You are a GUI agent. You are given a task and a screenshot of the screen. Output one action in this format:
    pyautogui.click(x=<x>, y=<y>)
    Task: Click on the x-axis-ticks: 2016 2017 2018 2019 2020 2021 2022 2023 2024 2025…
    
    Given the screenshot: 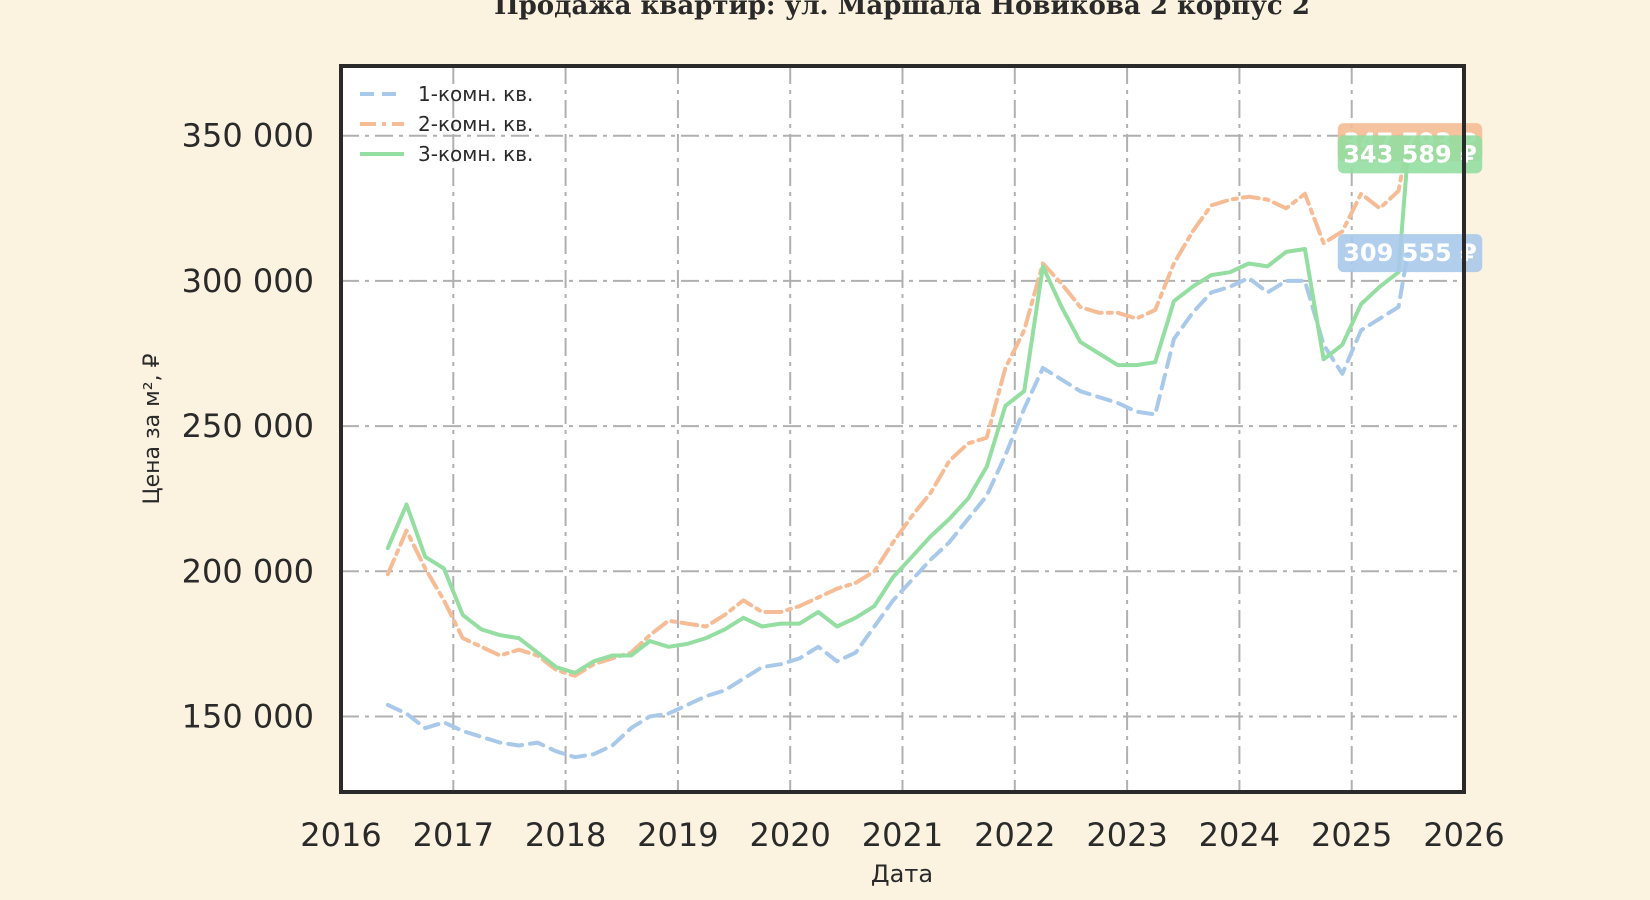 What is the action you would take?
    pyautogui.click(x=902, y=835)
    